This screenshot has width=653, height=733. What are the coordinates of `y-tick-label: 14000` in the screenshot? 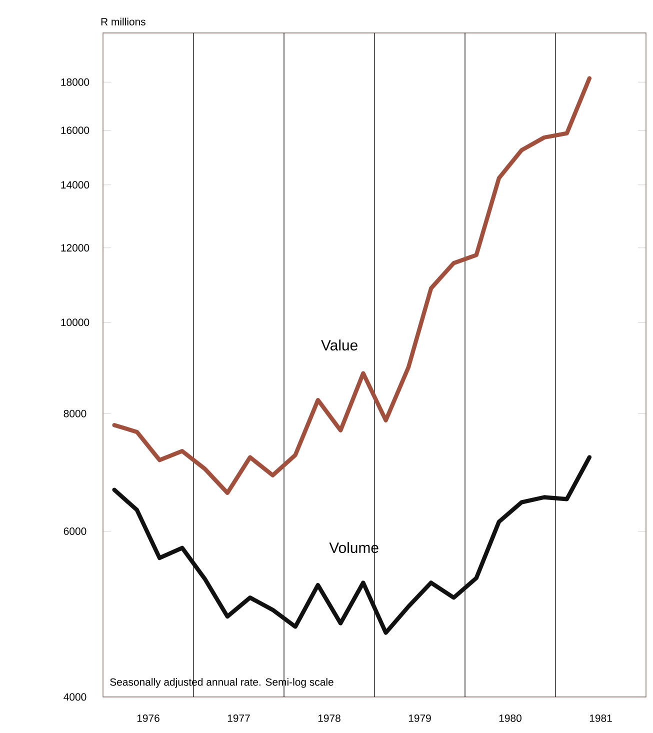 It's located at (75, 185).